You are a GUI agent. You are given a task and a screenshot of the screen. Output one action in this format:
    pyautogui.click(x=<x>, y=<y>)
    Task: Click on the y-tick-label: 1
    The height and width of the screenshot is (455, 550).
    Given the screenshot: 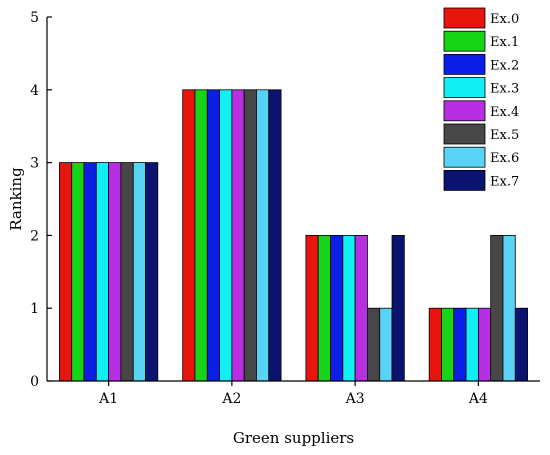 What is the action you would take?
    pyautogui.click(x=34, y=309)
    